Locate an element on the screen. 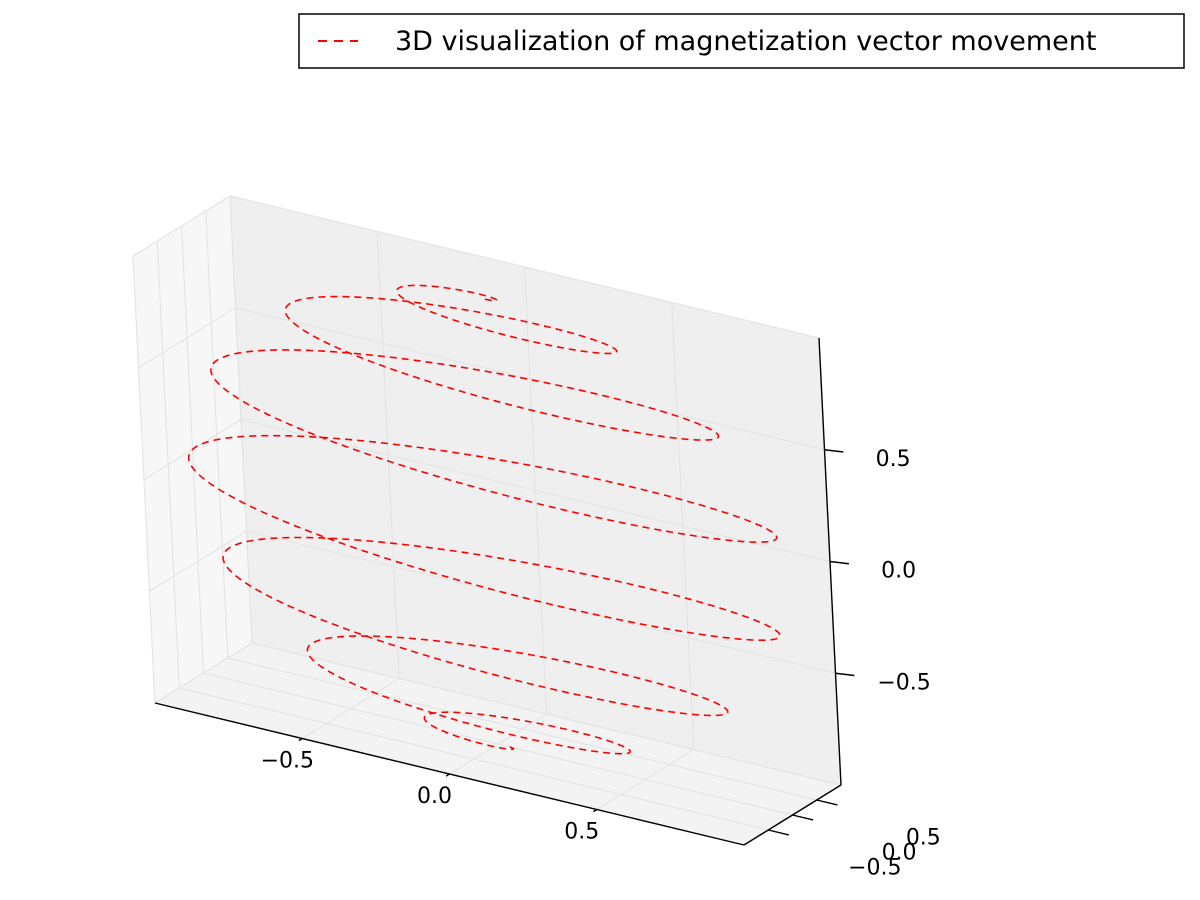 This screenshot has width=1200, height=900. z-tick-label-zero: 0.0 is located at coordinates (898, 571).